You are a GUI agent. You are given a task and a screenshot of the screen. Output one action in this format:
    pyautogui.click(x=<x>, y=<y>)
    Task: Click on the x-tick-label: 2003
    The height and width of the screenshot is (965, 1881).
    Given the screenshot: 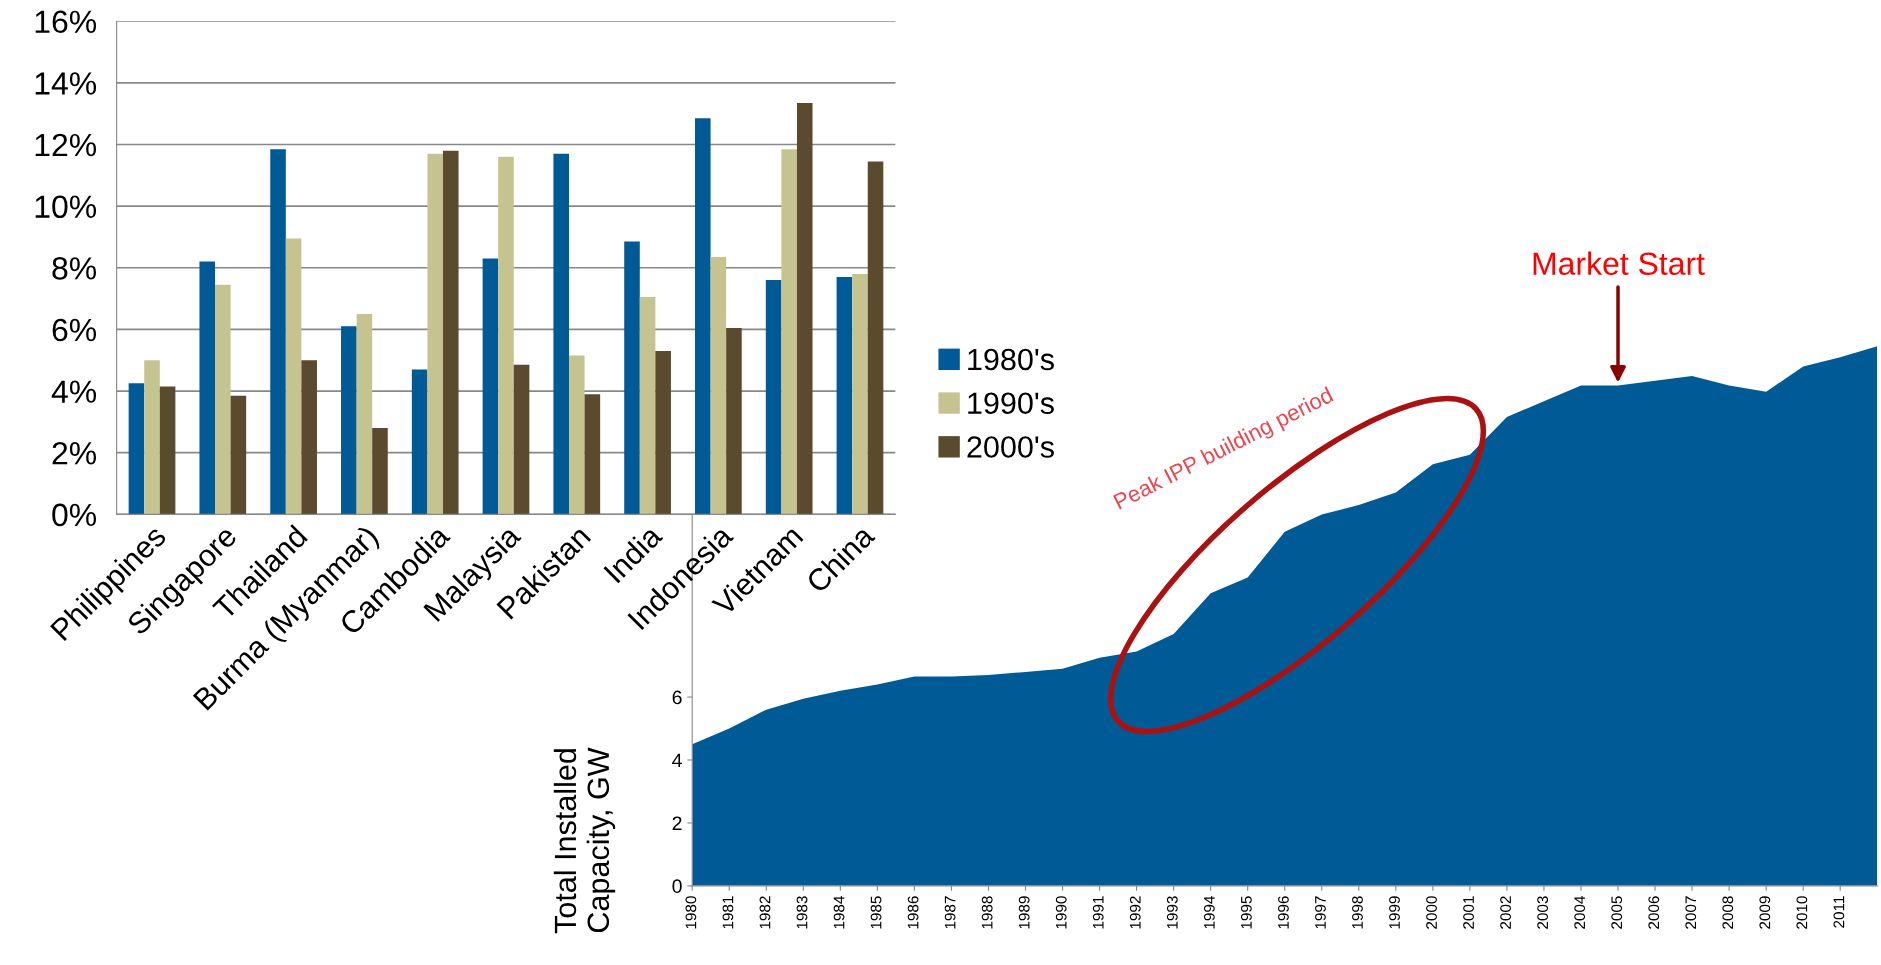 What is the action you would take?
    pyautogui.click(x=1543, y=912)
    